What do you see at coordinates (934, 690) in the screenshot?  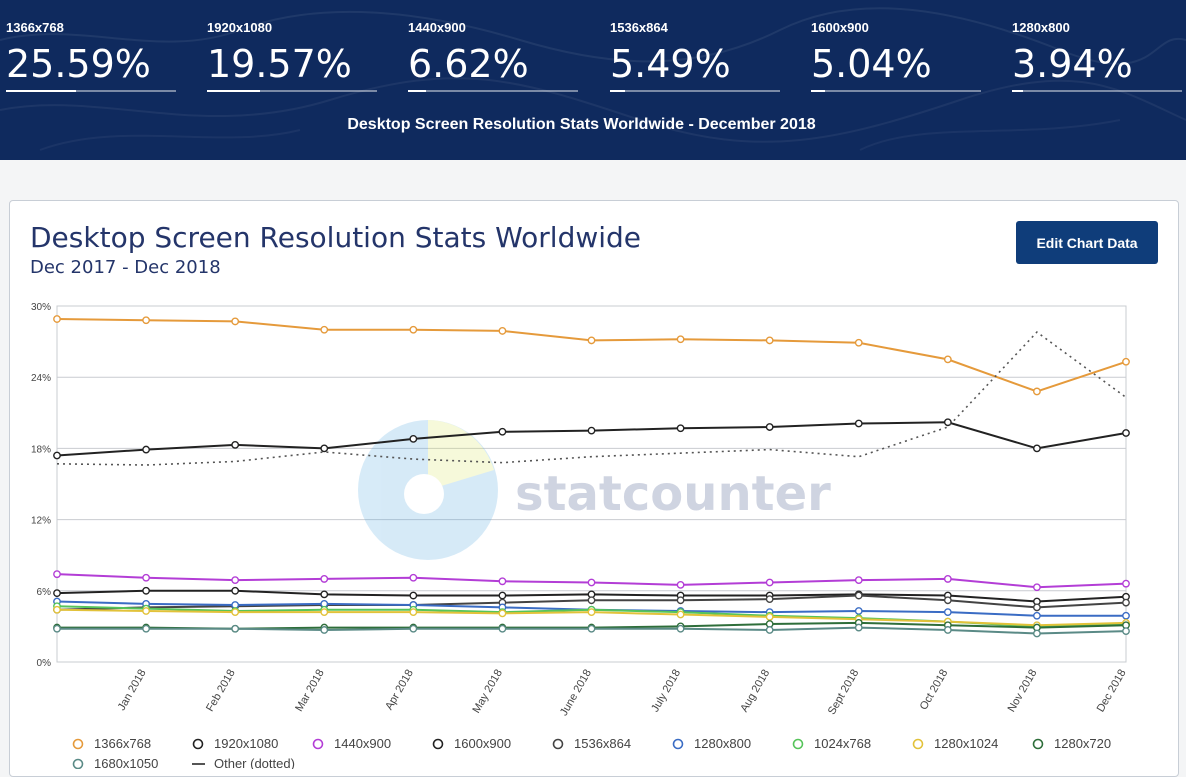 I see `x-tick-label: Oct 2018` at bounding box center [934, 690].